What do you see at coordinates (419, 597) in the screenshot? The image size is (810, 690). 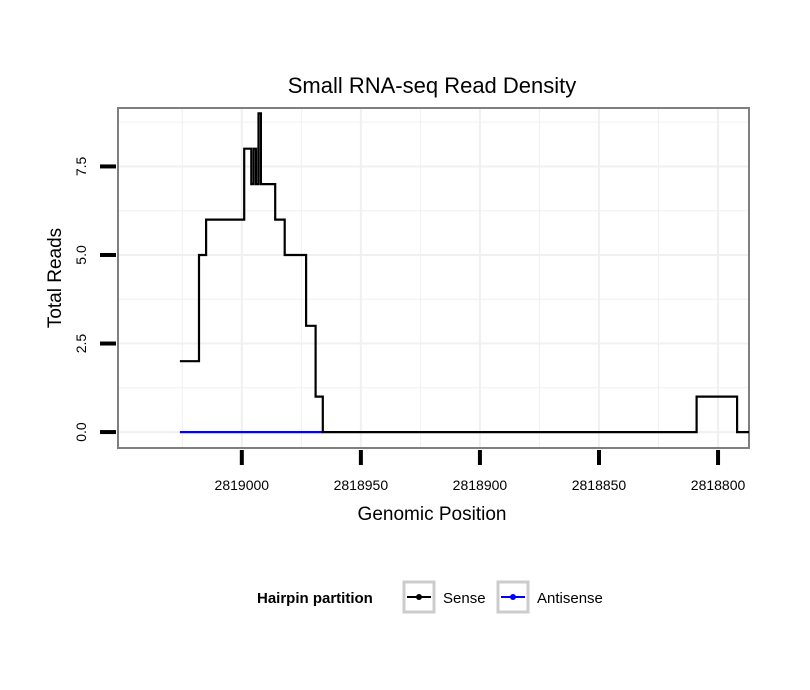 I see `legend-key-sense-dot` at bounding box center [419, 597].